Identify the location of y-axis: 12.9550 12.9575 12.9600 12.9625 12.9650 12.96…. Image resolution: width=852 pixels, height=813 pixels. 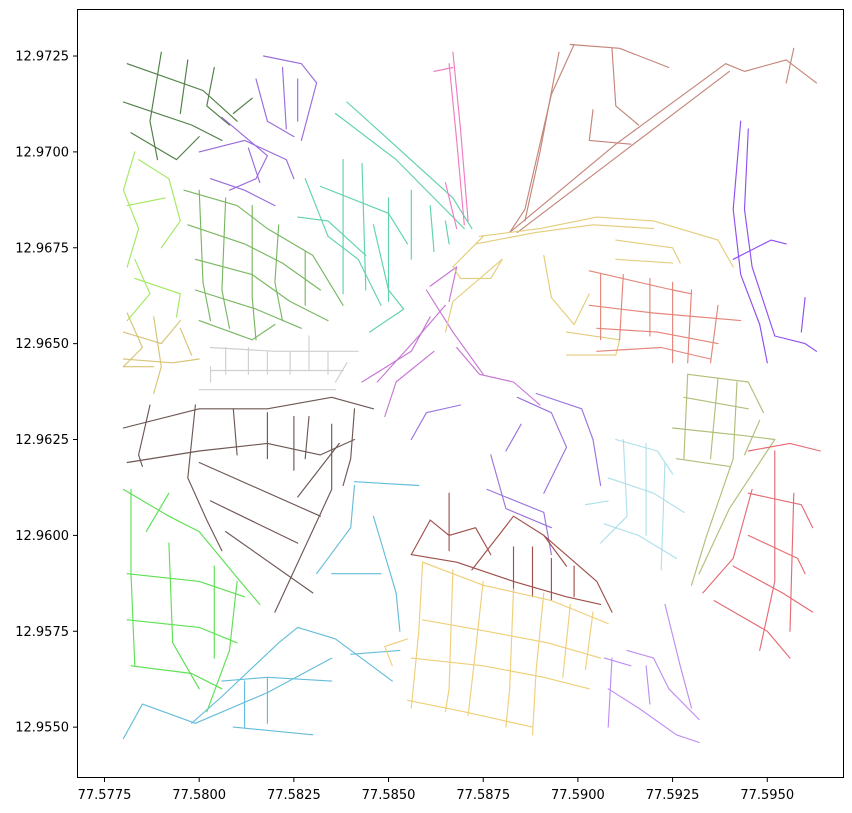
(46, 393).